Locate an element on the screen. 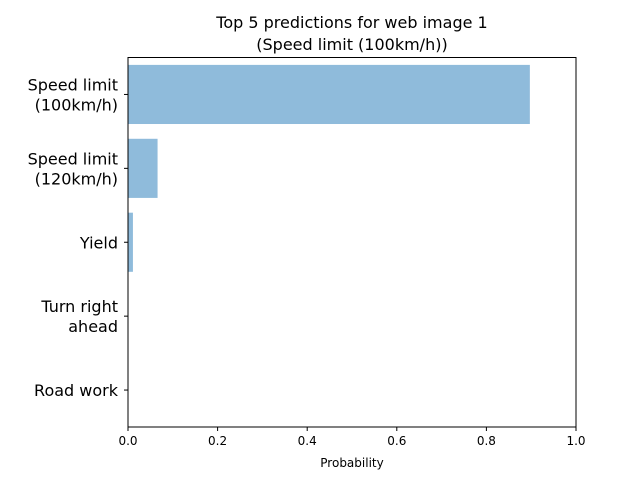 The width and height of the screenshot is (640, 480). chart-title-line-2: (Speed limit (100km/h)) is located at coordinates (351, 44).